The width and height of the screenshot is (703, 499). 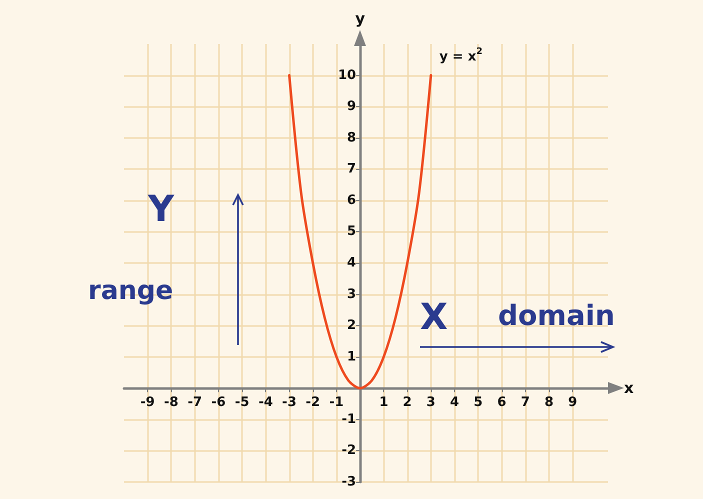 What do you see at coordinates (431, 402) in the screenshot?
I see `x-tick-label: 3` at bounding box center [431, 402].